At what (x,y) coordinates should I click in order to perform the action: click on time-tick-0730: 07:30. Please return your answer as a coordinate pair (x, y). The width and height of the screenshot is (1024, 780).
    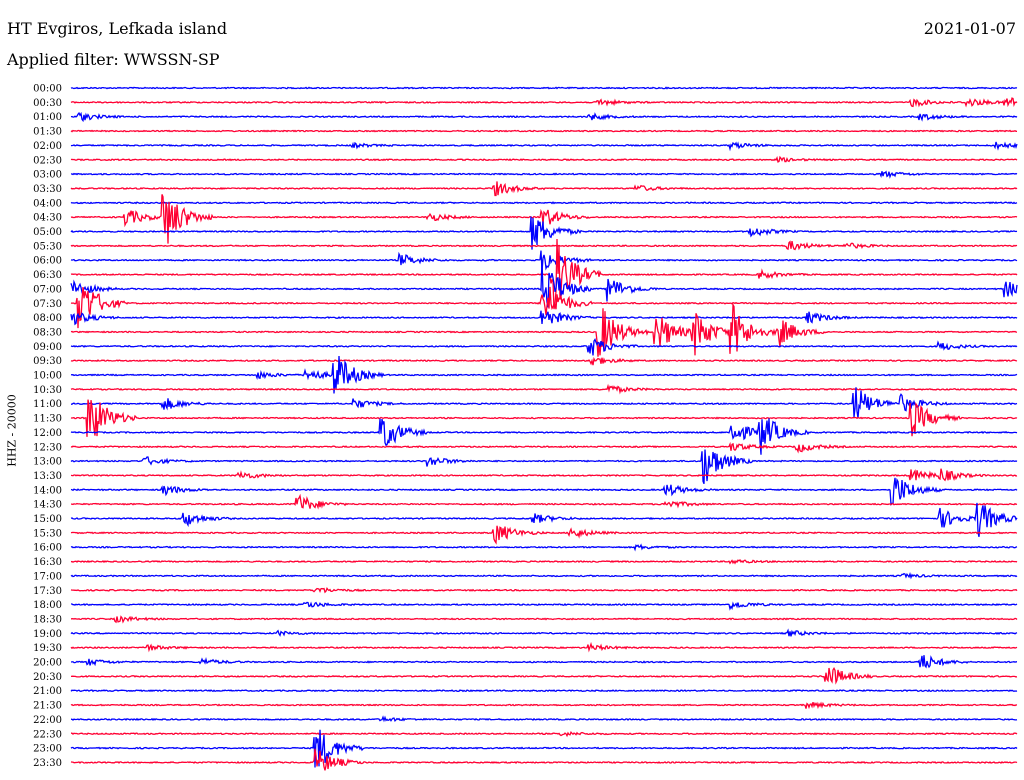
    Looking at the image, I should click on (47, 304).